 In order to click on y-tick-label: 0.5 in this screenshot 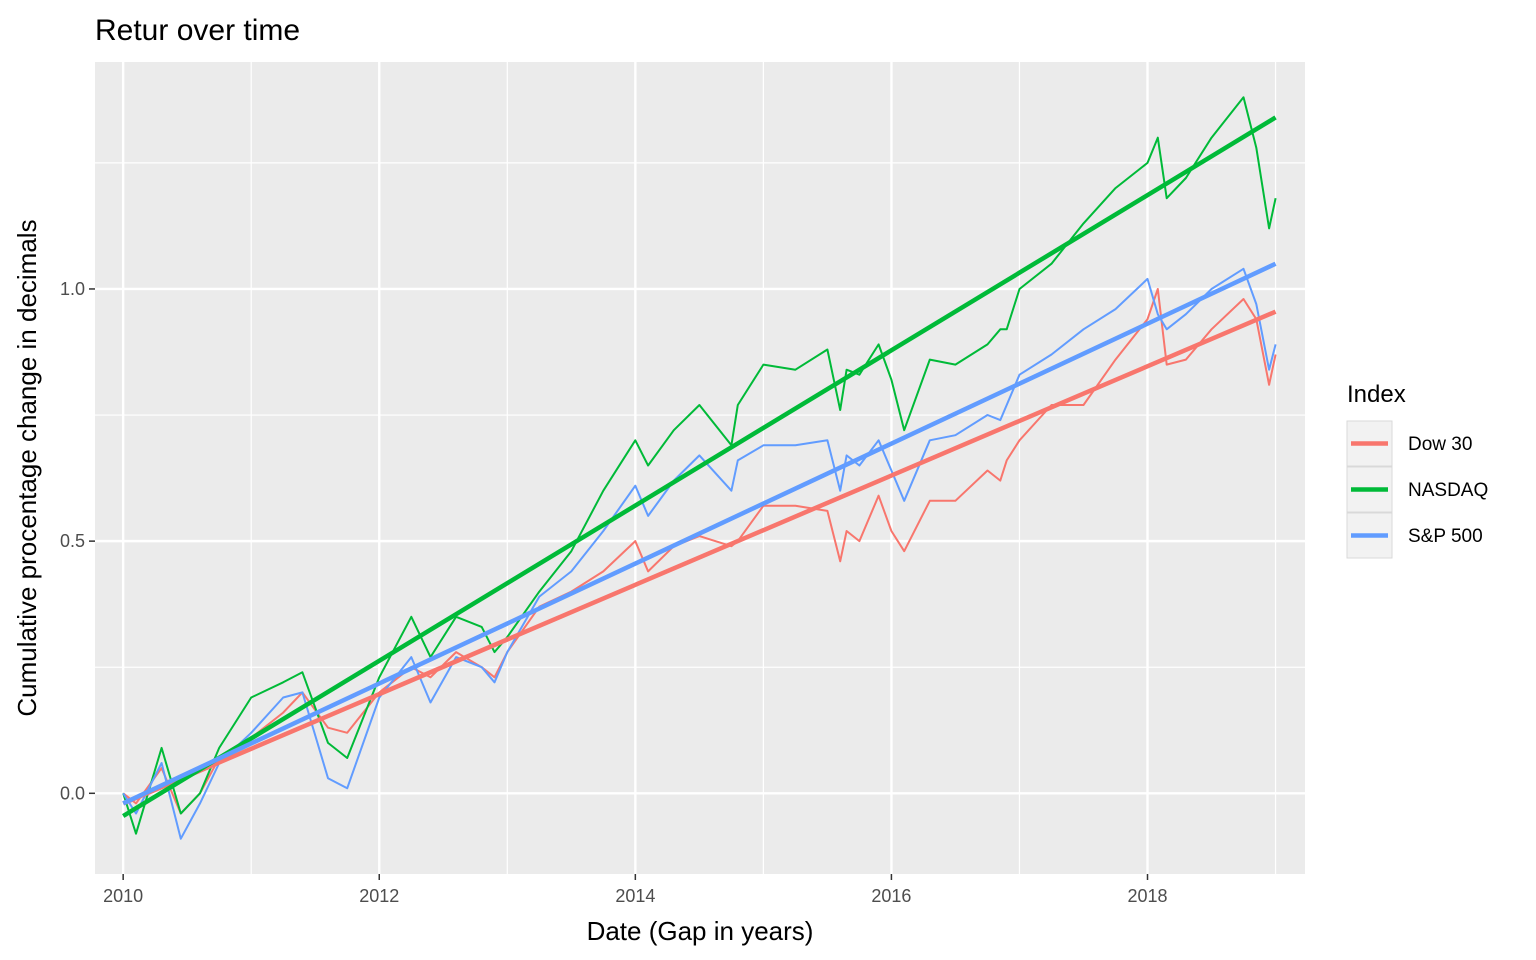, I will do `click(72, 541)`.